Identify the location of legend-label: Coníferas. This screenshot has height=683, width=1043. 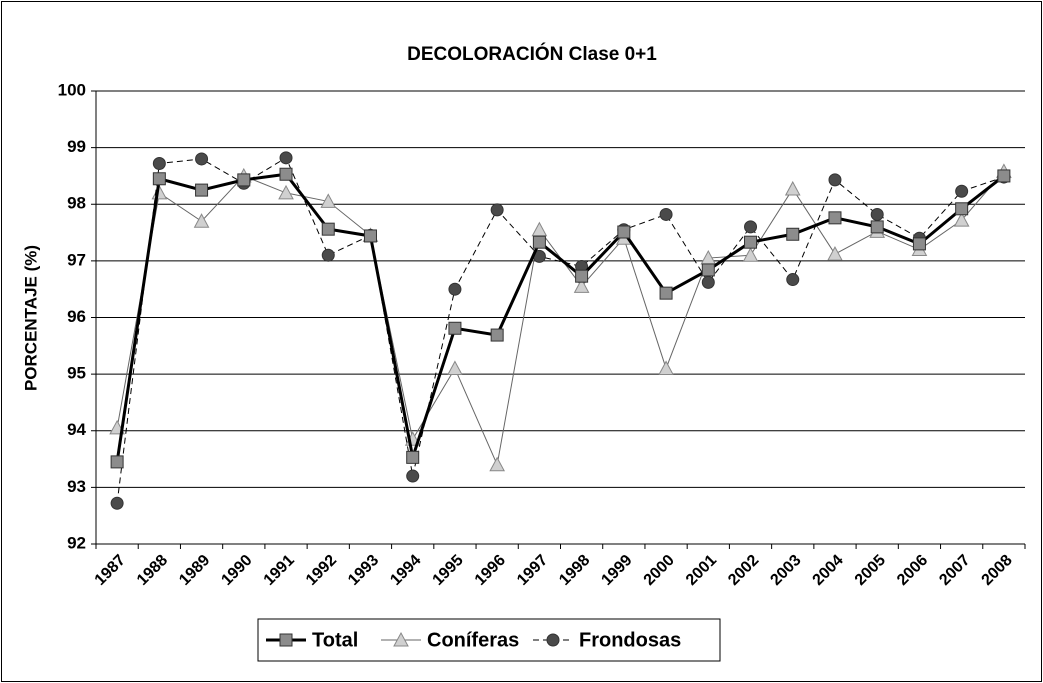
(473, 640).